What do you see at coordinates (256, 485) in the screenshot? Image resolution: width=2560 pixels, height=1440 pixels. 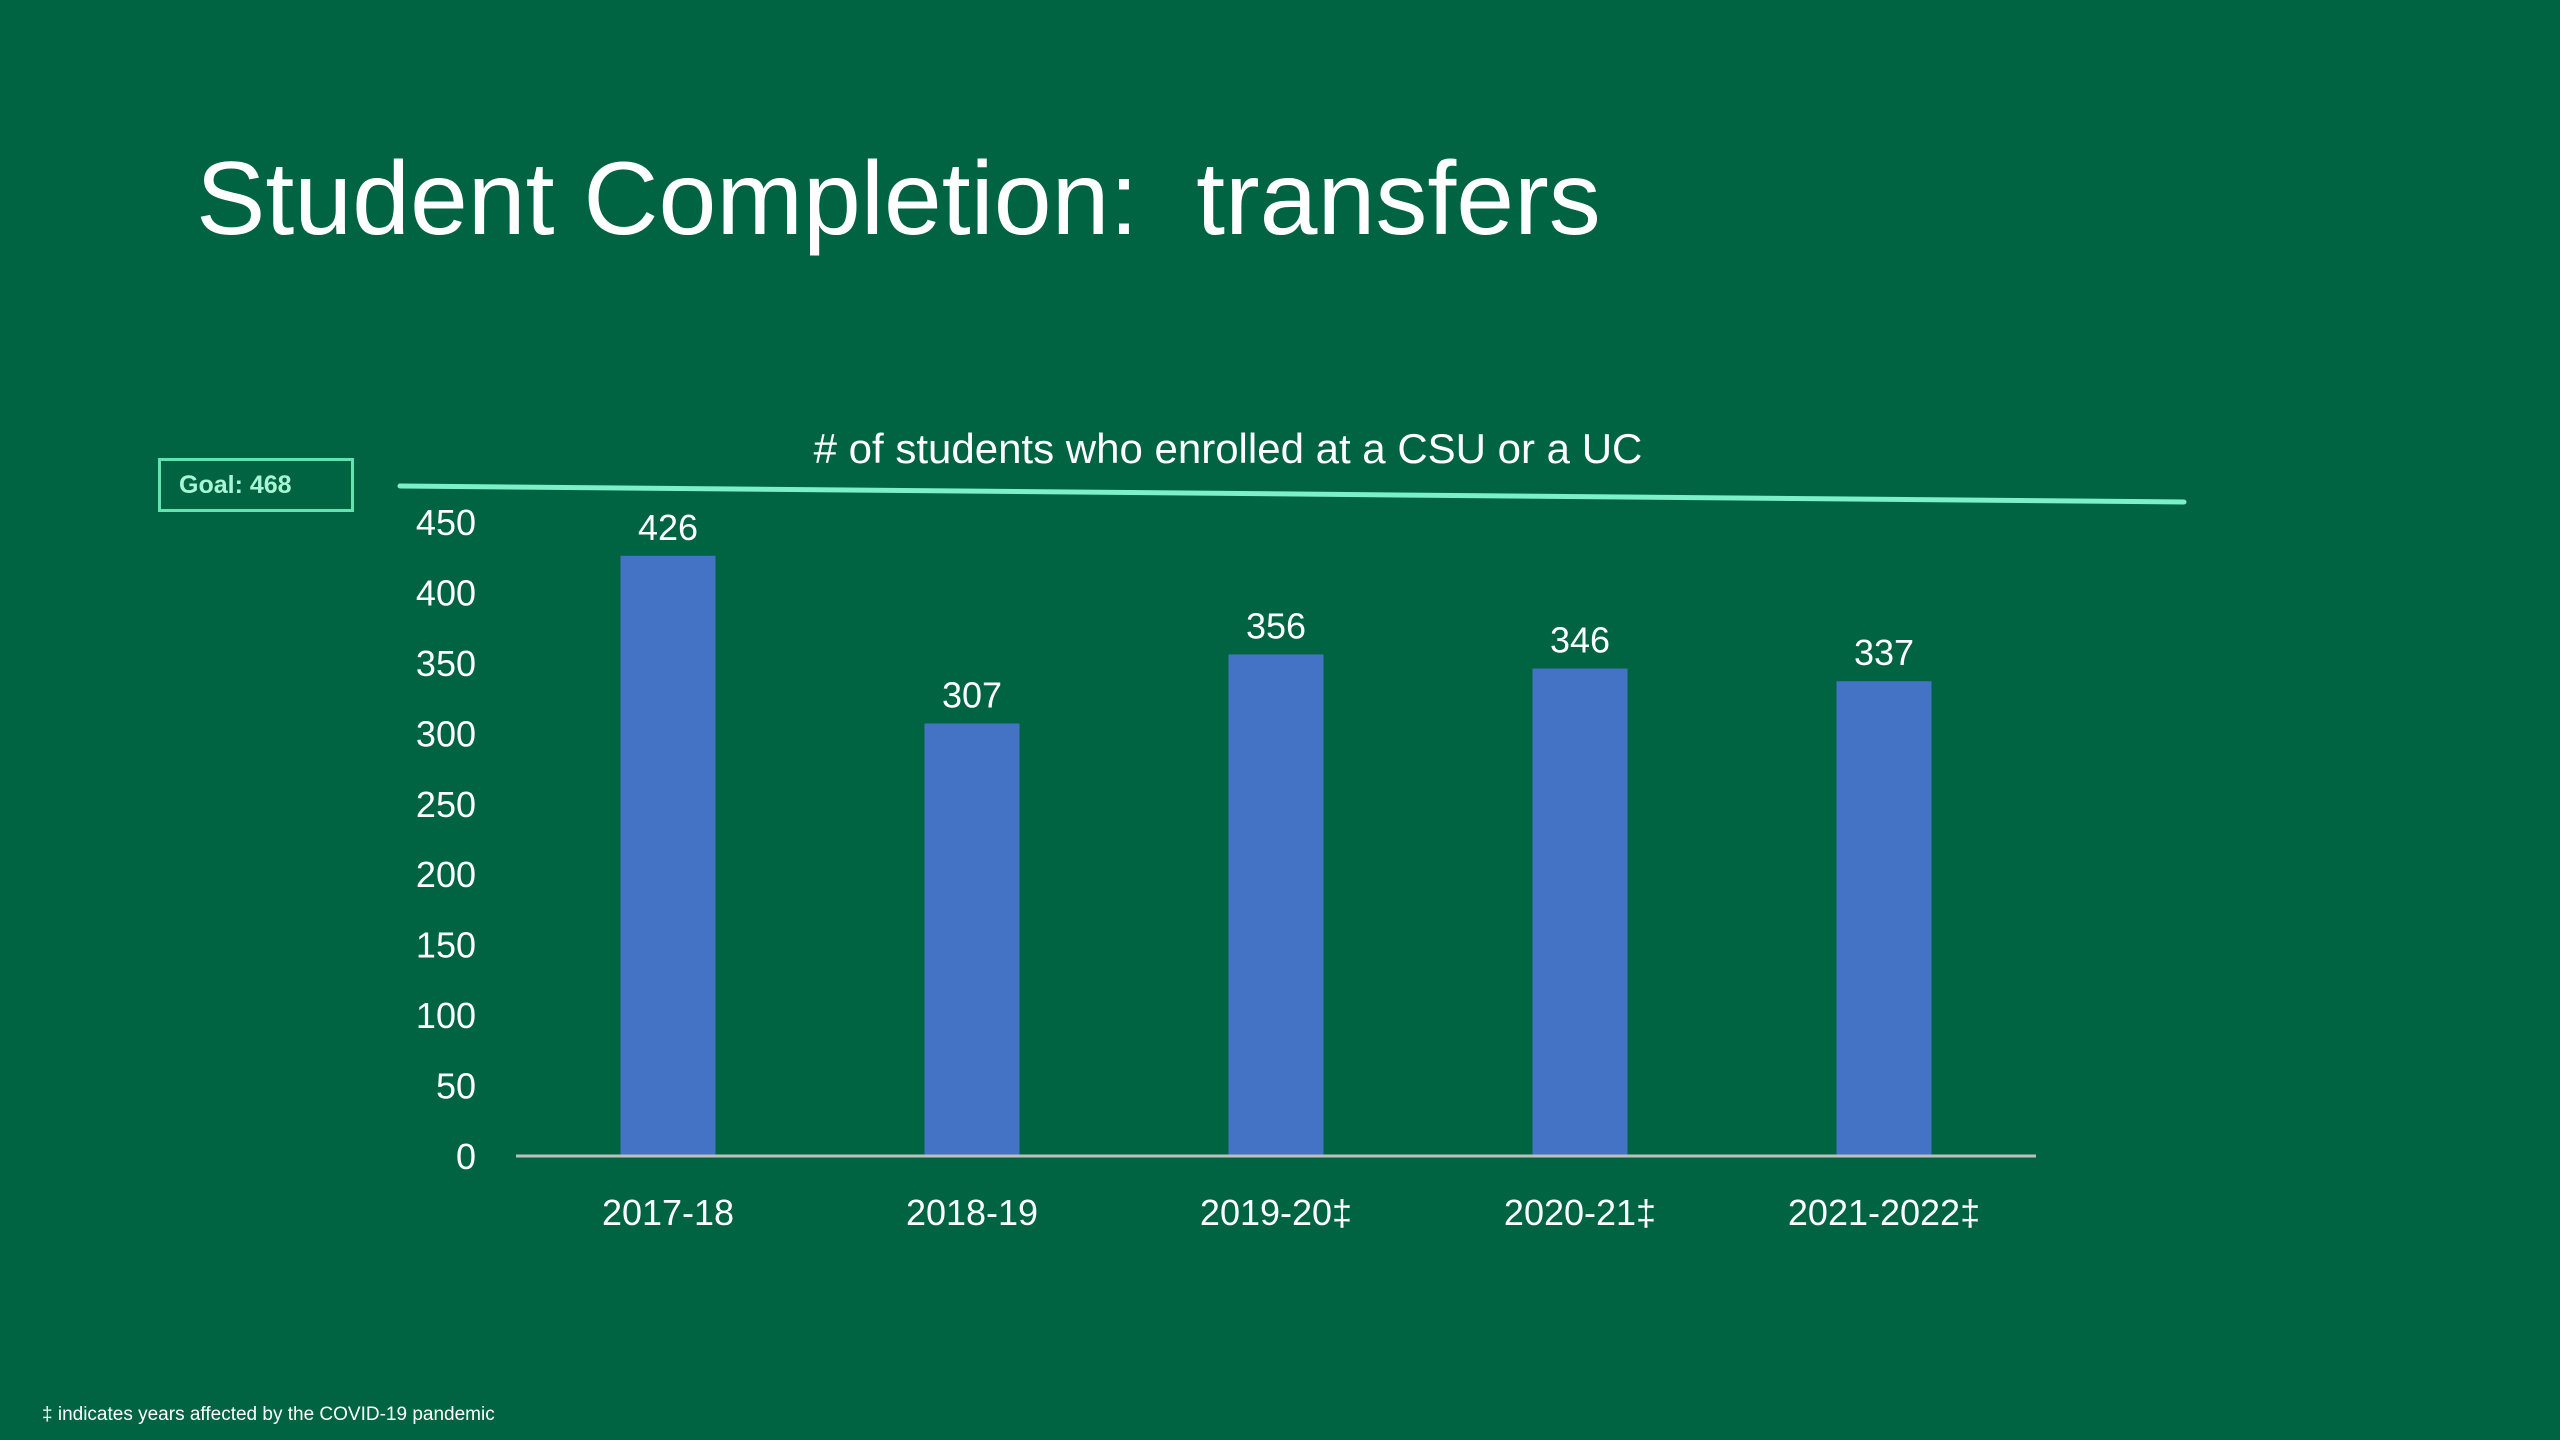 I see `goal-label-box: Goal: 468` at bounding box center [256, 485].